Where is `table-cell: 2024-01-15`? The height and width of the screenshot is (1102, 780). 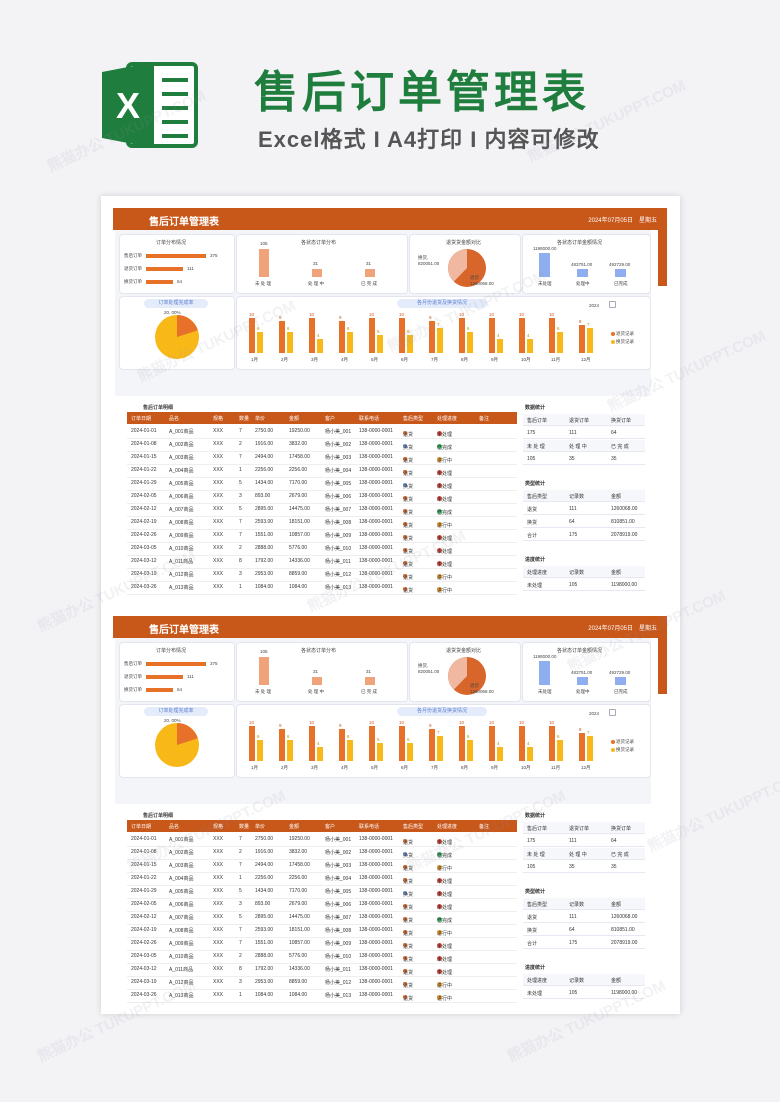 table-cell: 2024-01-15 is located at coordinates (144, 865).